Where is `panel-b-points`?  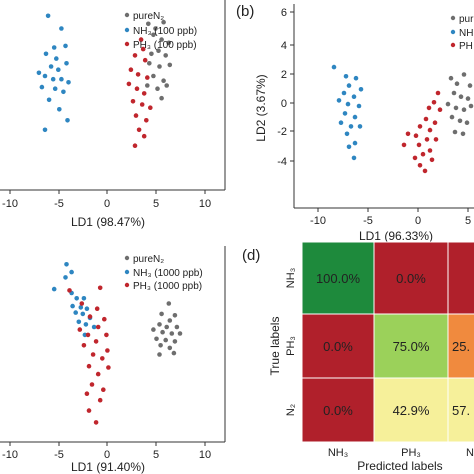 panel-b-points is located at coordinates (402, 119).